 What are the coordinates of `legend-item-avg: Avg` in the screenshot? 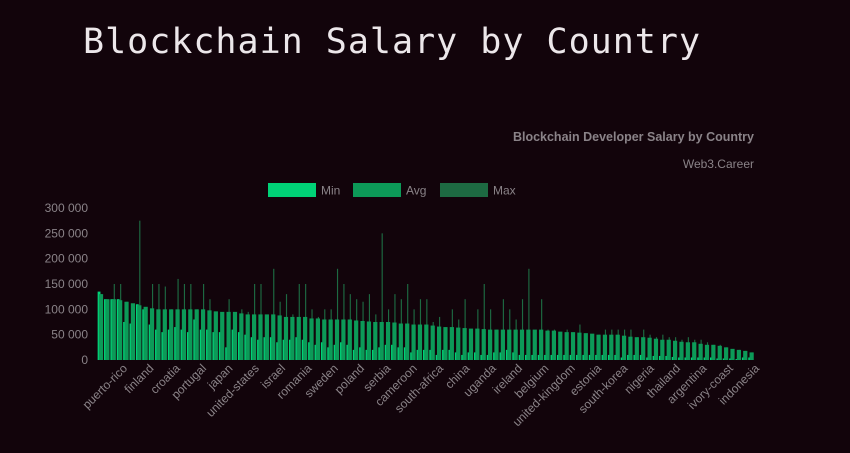 It's located at (389, 190).